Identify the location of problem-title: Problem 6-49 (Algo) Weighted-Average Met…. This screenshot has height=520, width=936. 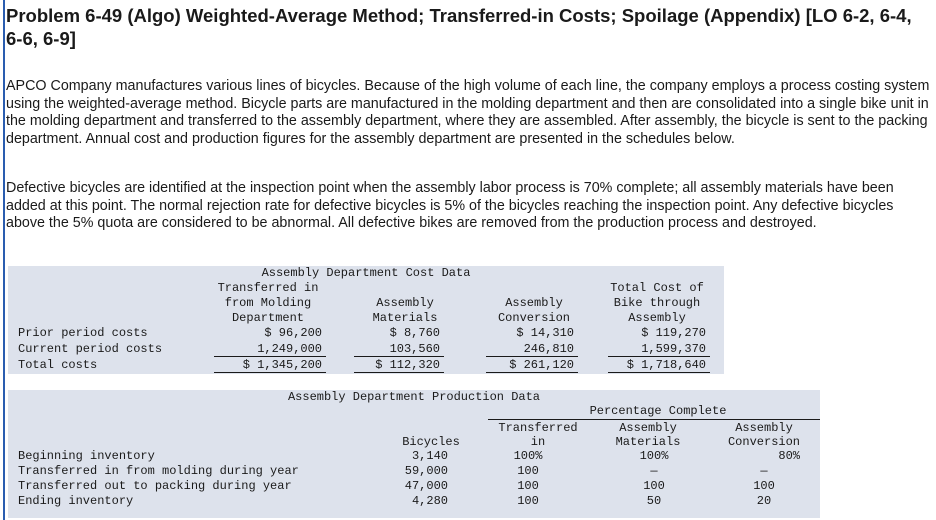
(459, 27).